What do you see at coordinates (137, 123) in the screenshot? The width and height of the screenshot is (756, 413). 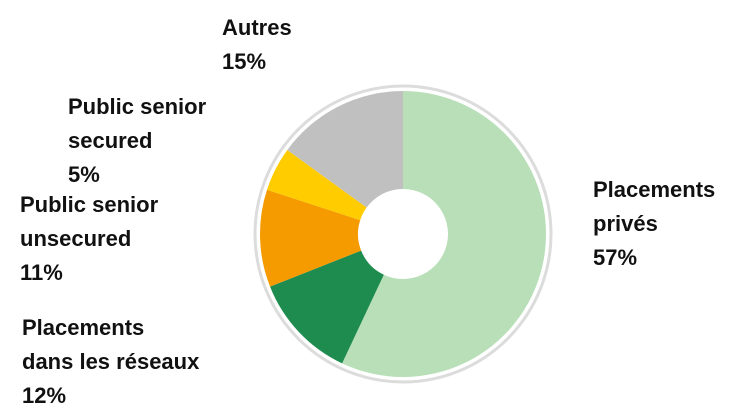 I see `category-label: Public senior secured` at bounding box center [137, 123].